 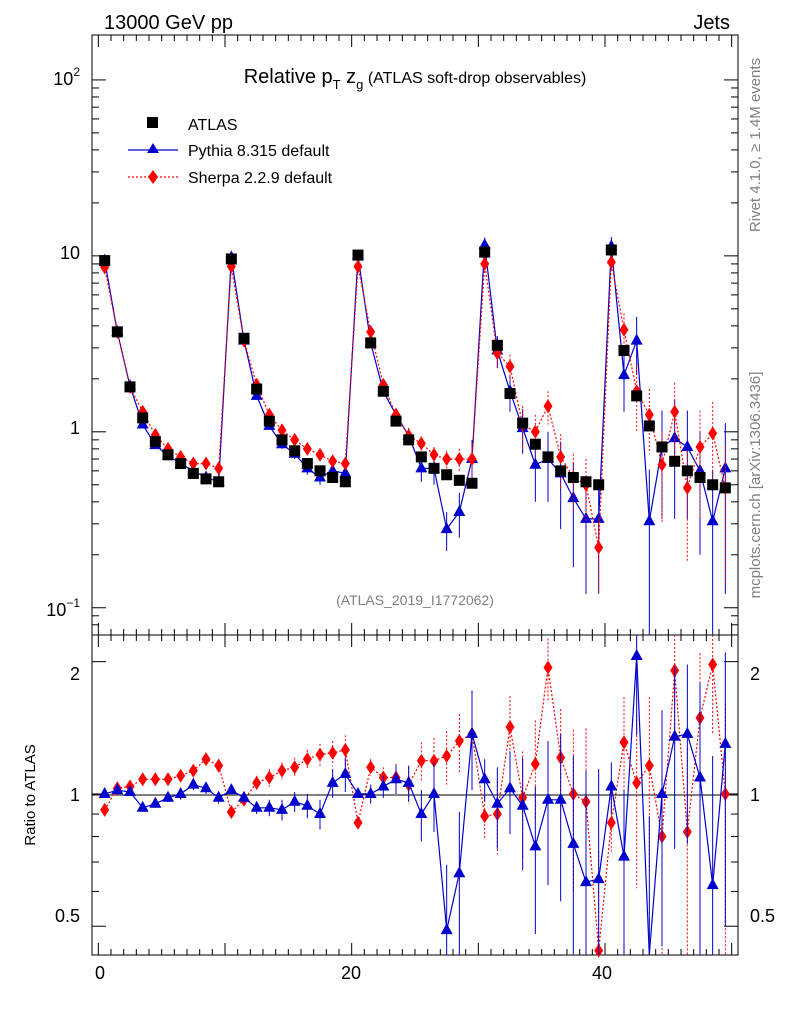 I want to click on legend-marker-atlas, so click(x=152, y=122).